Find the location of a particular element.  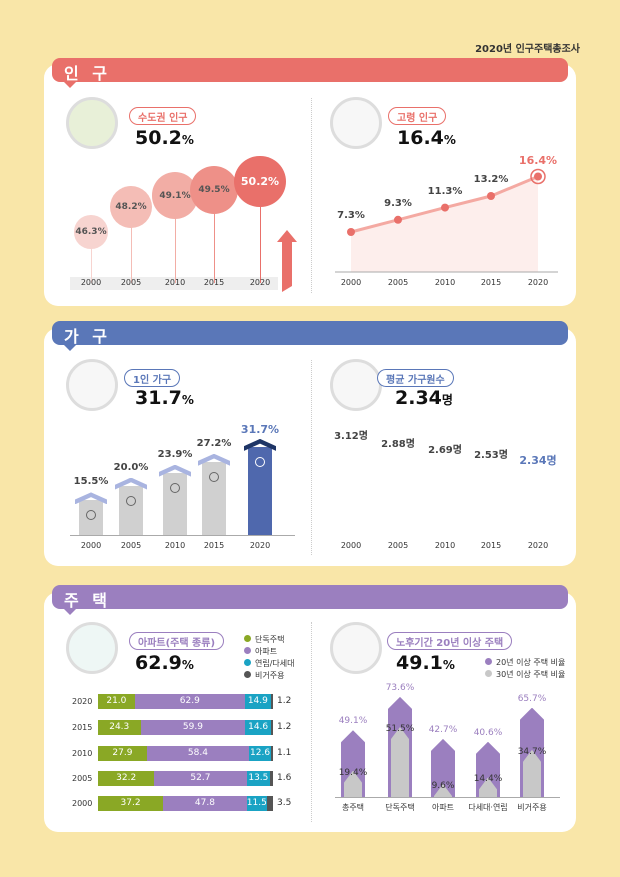

apt-unit: % is located at coordinates (187, 665).